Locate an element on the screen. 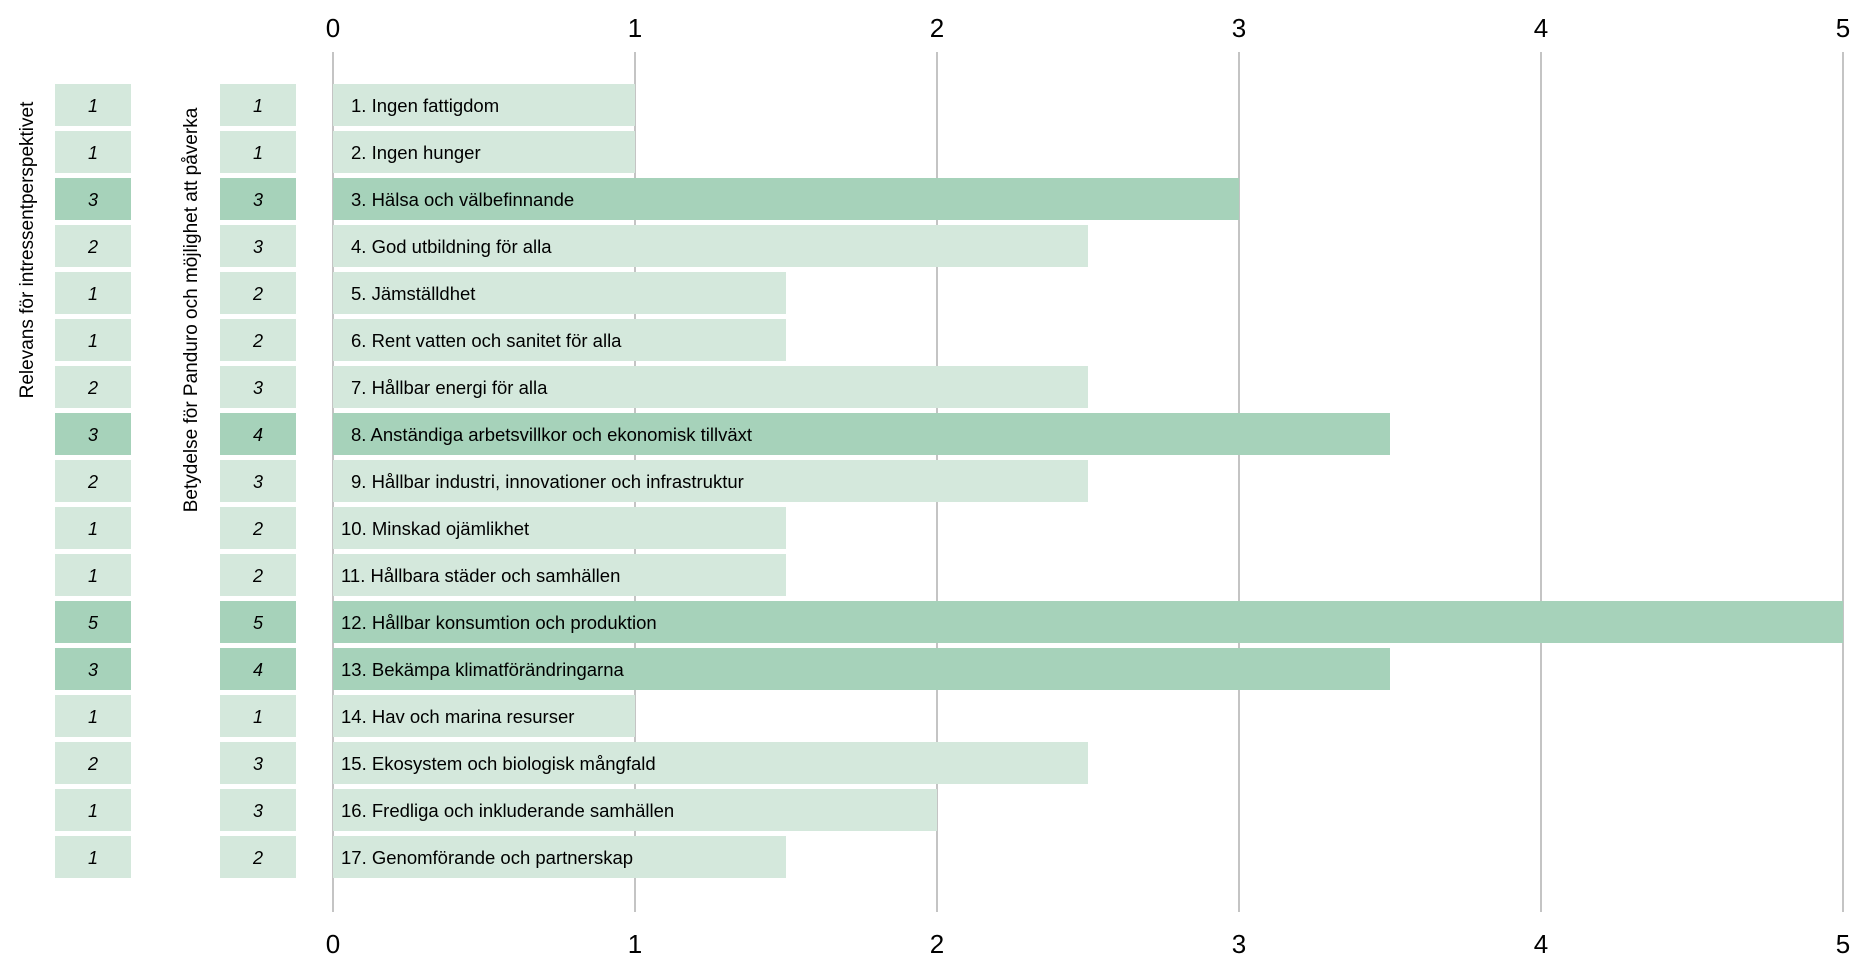  bar-label: 6. Rent vatten och sanitet för alla is located at coordinates (486, 340).